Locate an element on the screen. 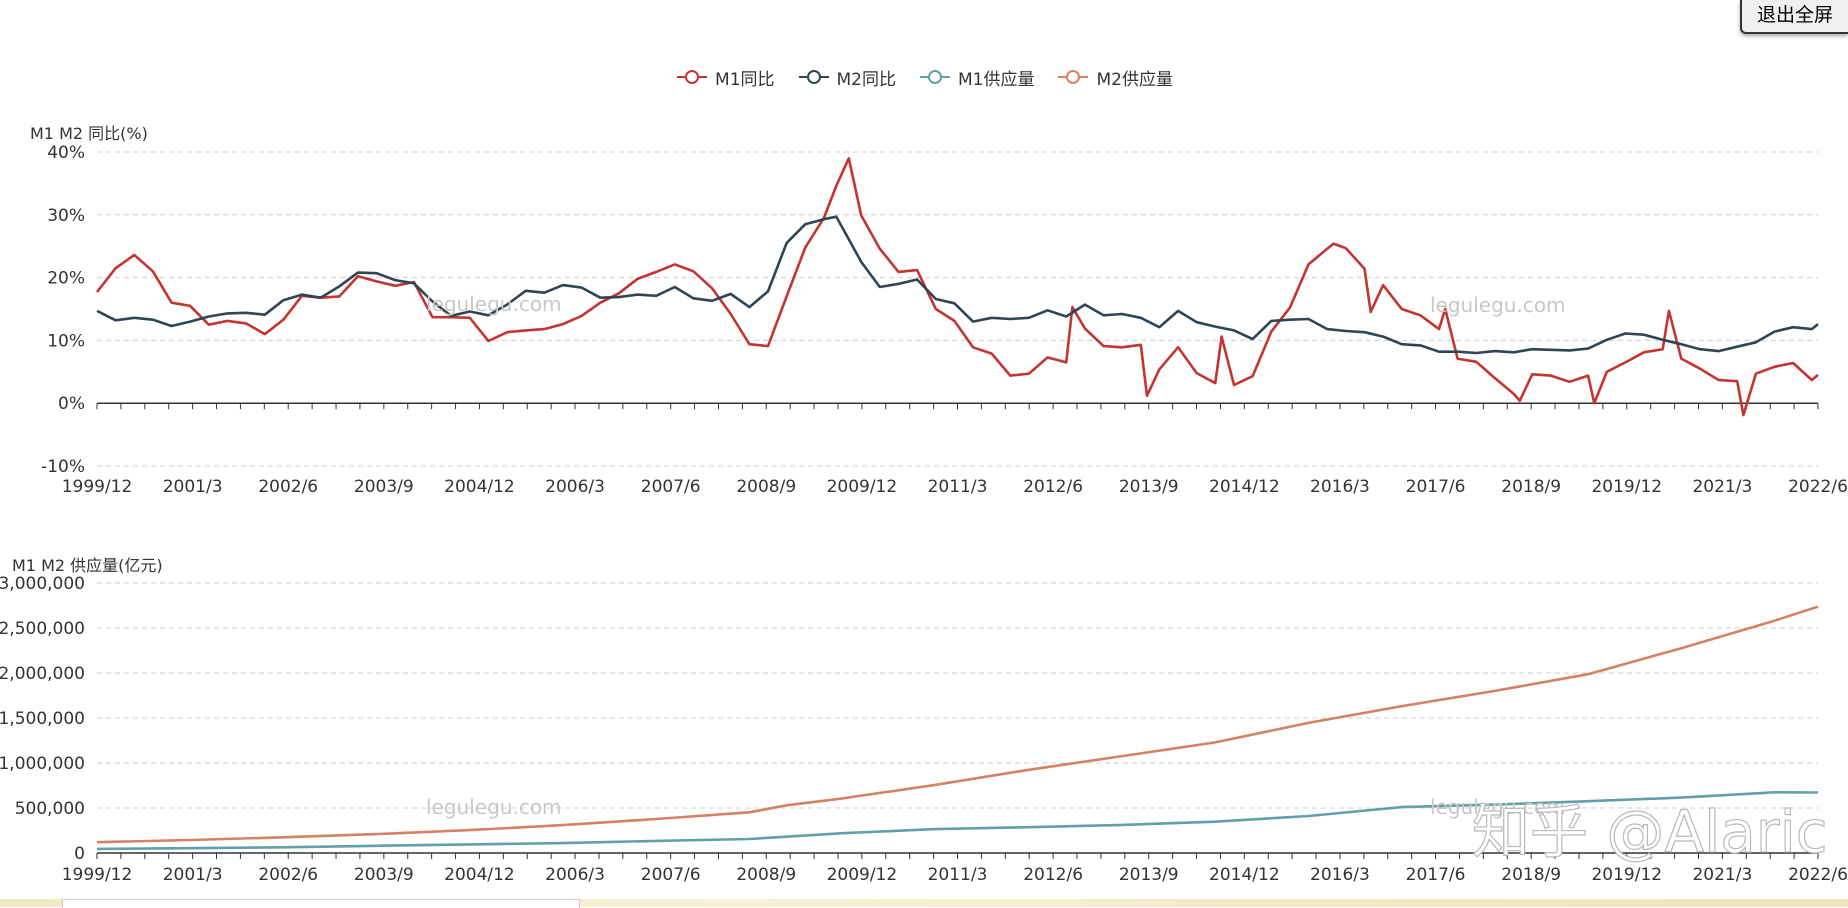 Image resolution: width=1848 pixels, height=908 pixels. y-tick-label: 500,000 is located at coordinates (50, 809).